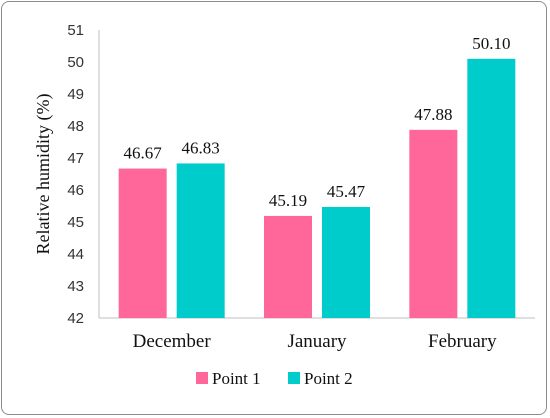 This screenshot has height=418, width=550. What do you see at coordinates (75, 286) in the screenshot?
I see `y-tick-label: 43` at bounding box center [75, 286].